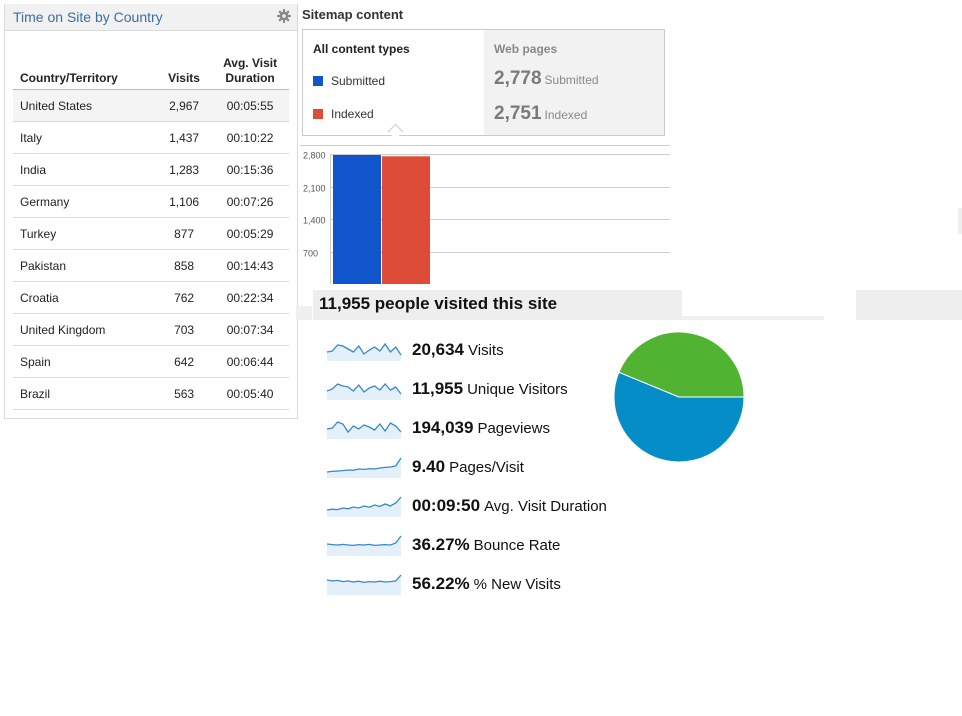 Image resolution: width=962 pixels, height=716 pixels. I want to click on sitemap-title: Sitemap content, so click(353, 14).